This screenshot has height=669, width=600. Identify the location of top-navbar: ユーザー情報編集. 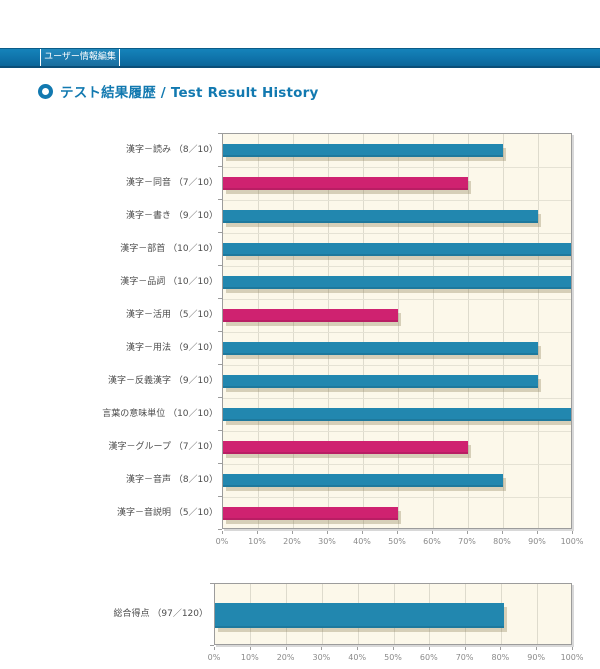
(300, 58).